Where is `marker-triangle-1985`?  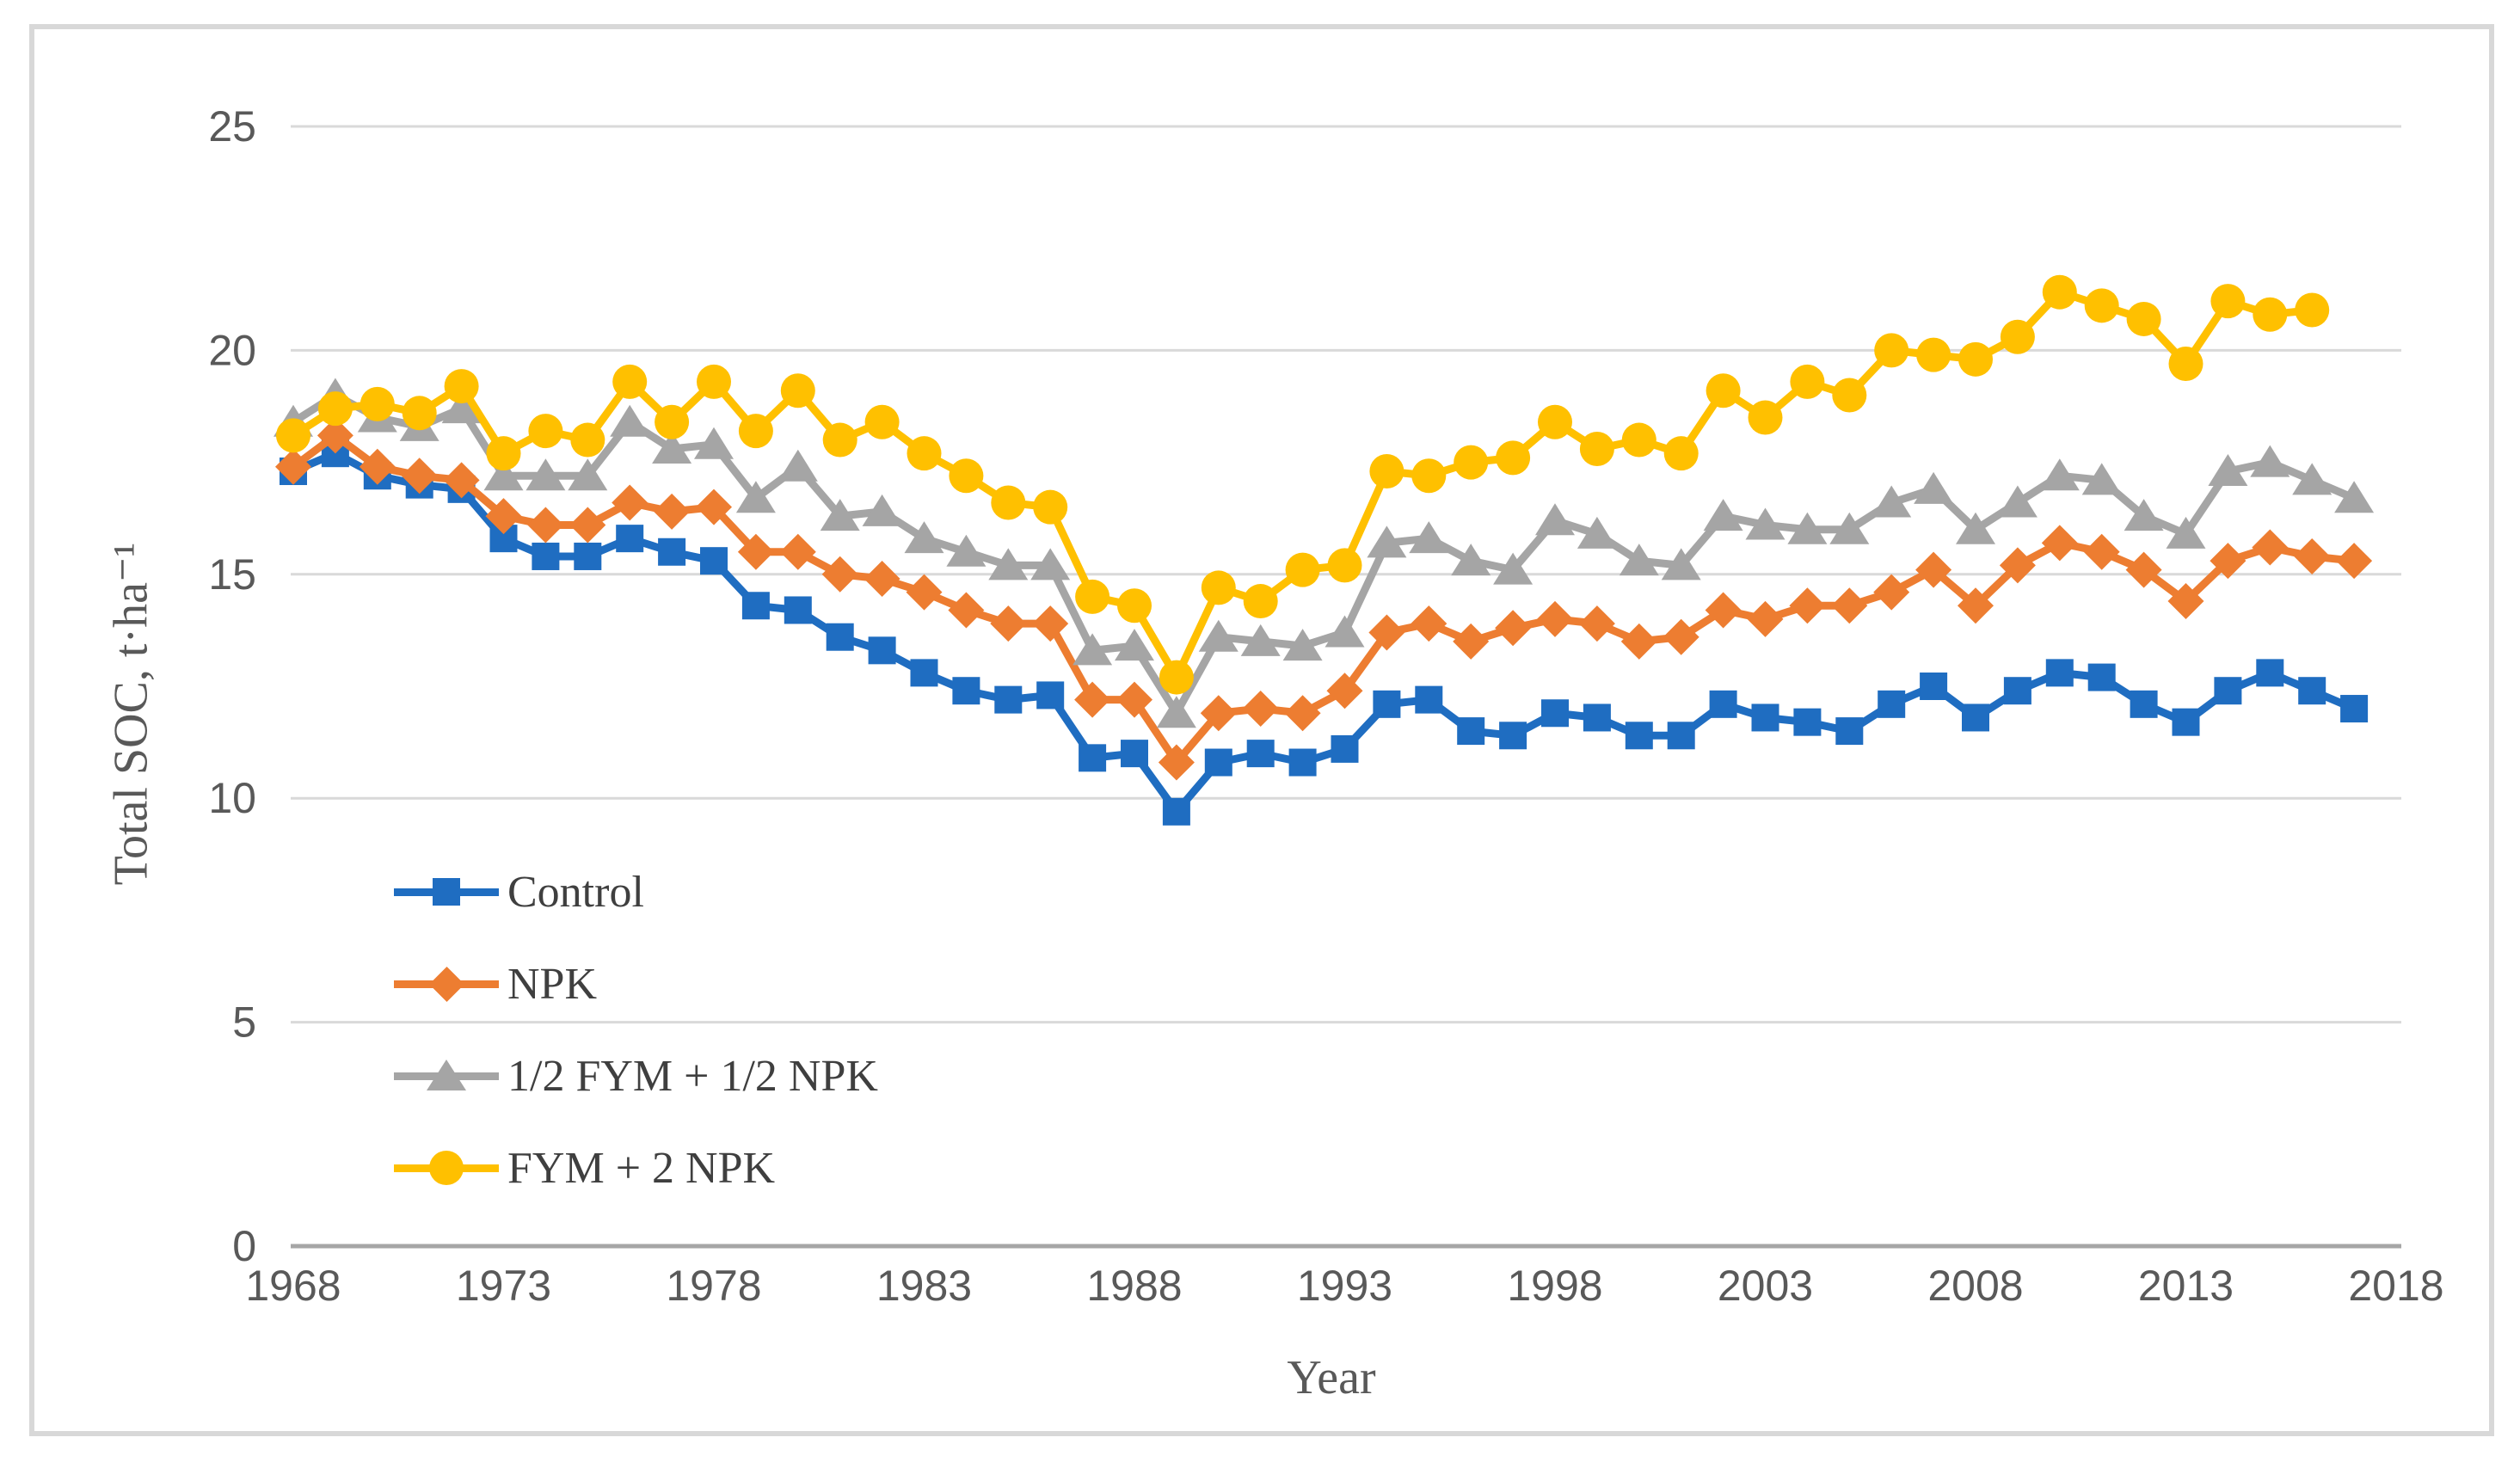 marker-triangle-1985 is located at coordinates (1009, 564).